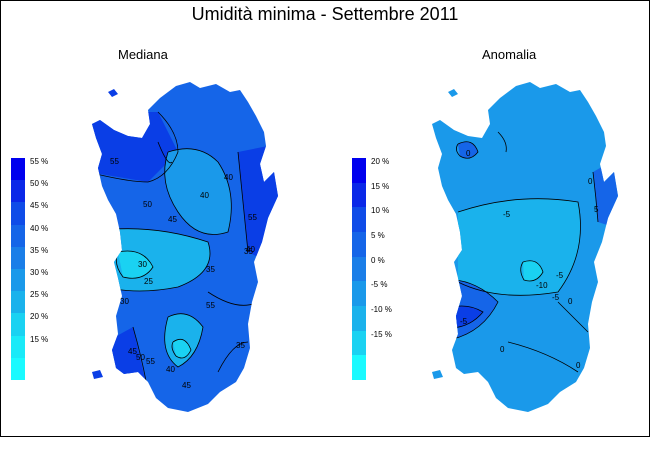  What do you see at coordinates (39, 228) in the screenshot?
I see `legend-tick-label: 40 %` at bounding box center [39, 228].